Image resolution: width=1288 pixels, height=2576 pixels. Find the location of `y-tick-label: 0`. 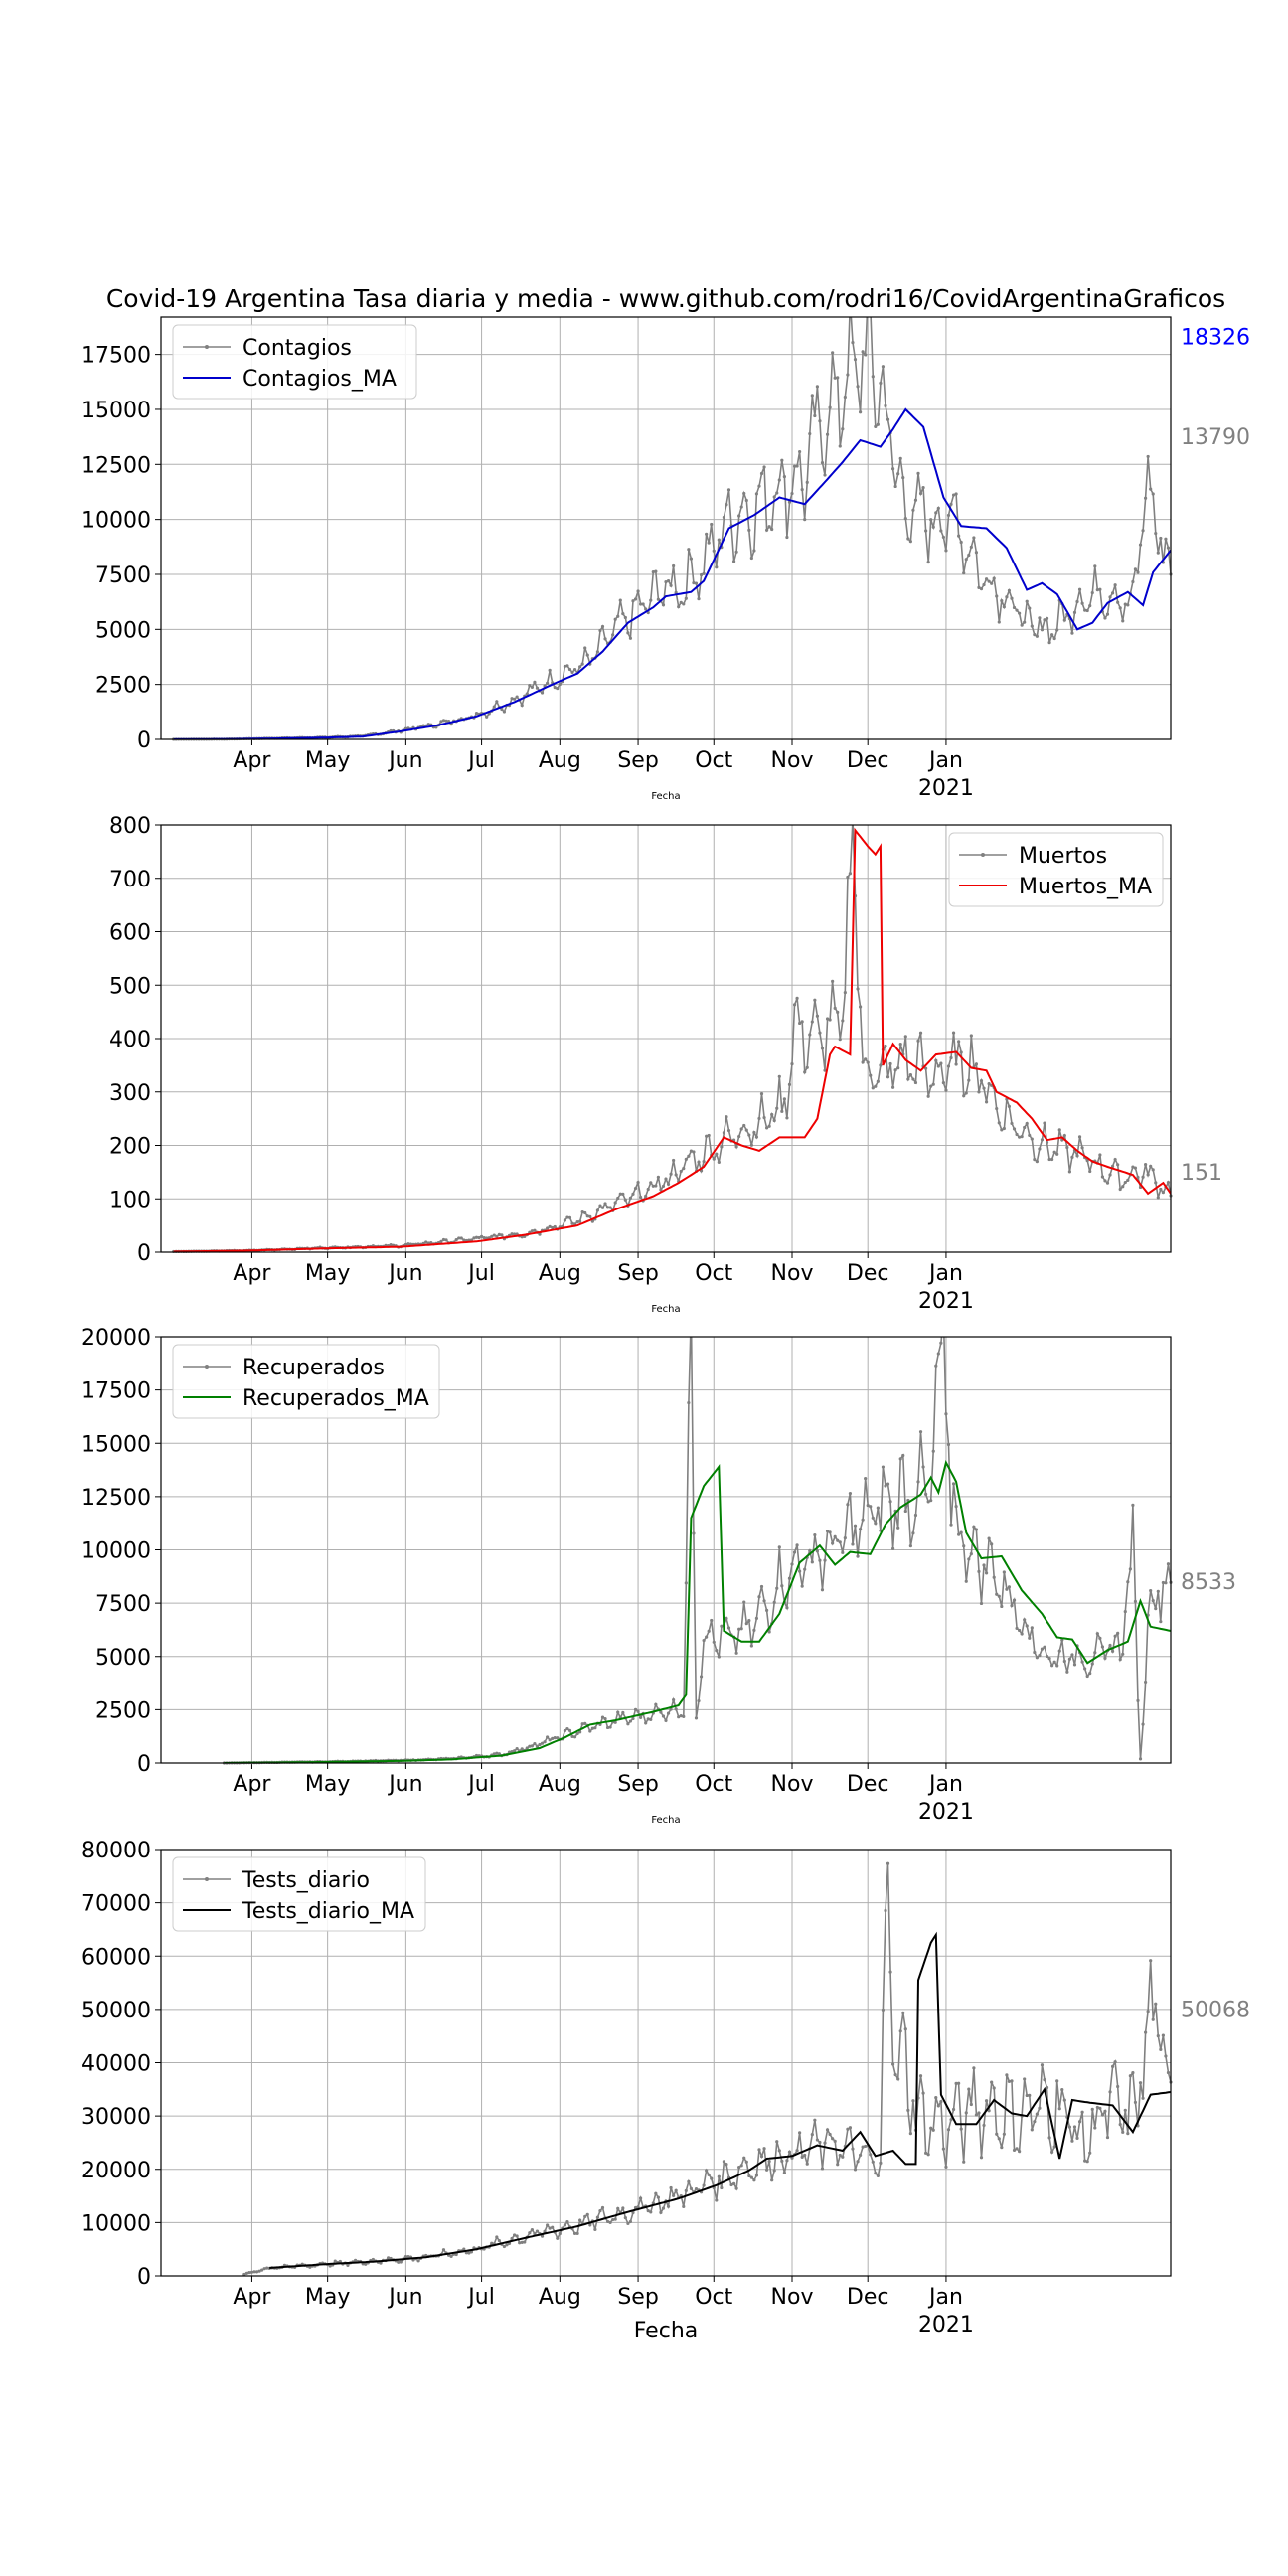

y-tick-label: 0 is located at coordinates (144, 740).